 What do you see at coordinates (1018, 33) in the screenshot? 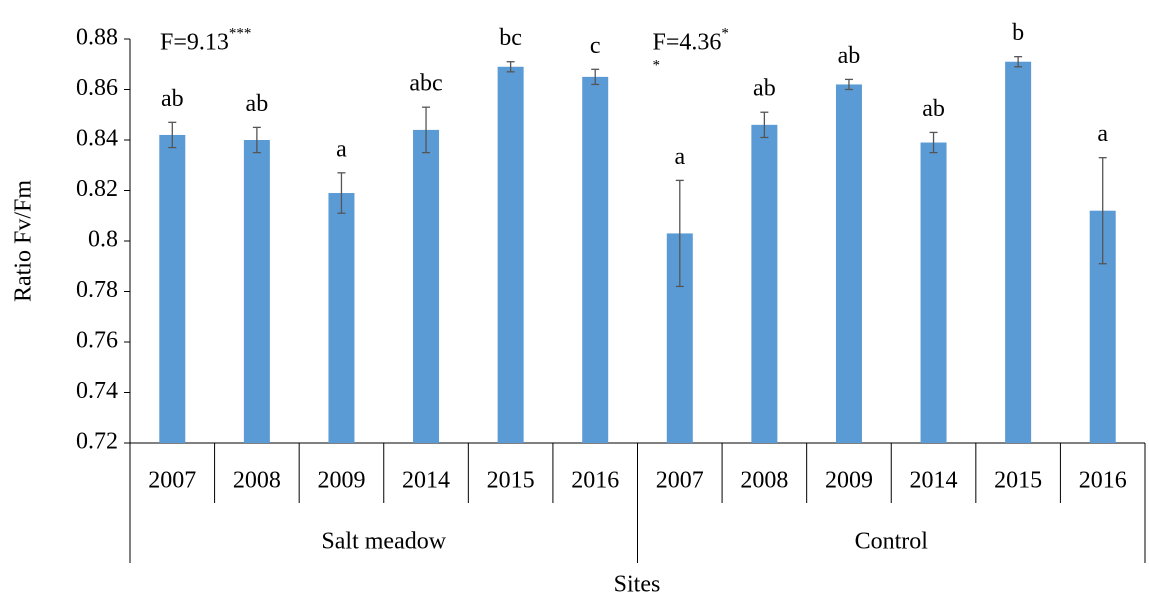
I see `data-label: b` at bounding box center [1018, 33].